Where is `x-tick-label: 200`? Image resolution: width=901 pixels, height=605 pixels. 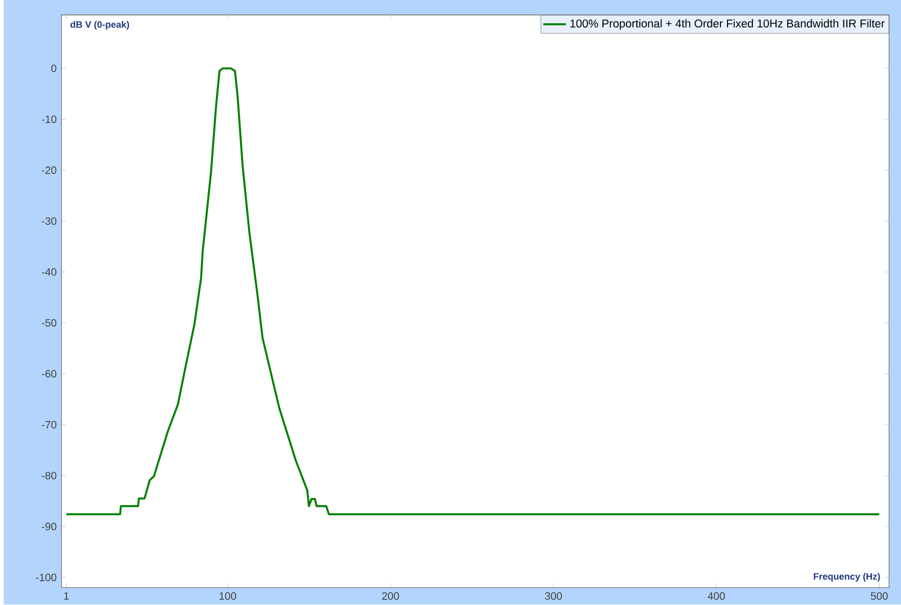
x-tick-label: 200 is located at coordinates (390, 596).